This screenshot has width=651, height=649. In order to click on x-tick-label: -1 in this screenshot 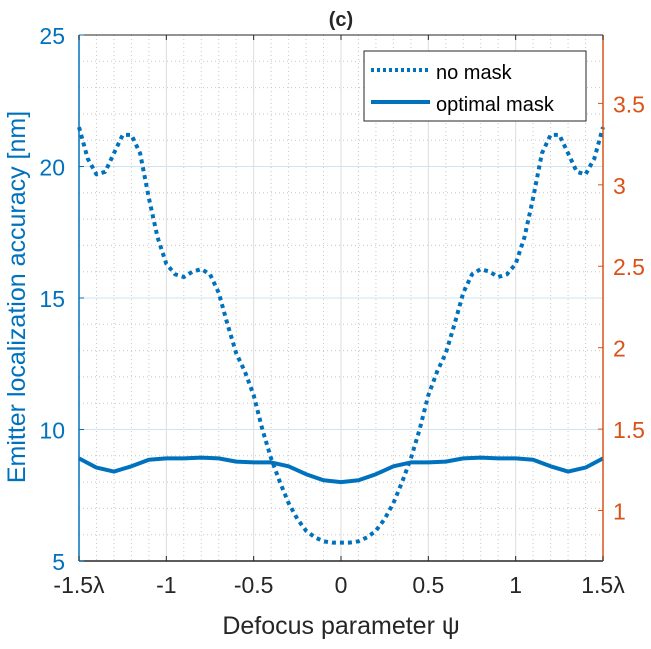, I will do `click(166, 585)`.